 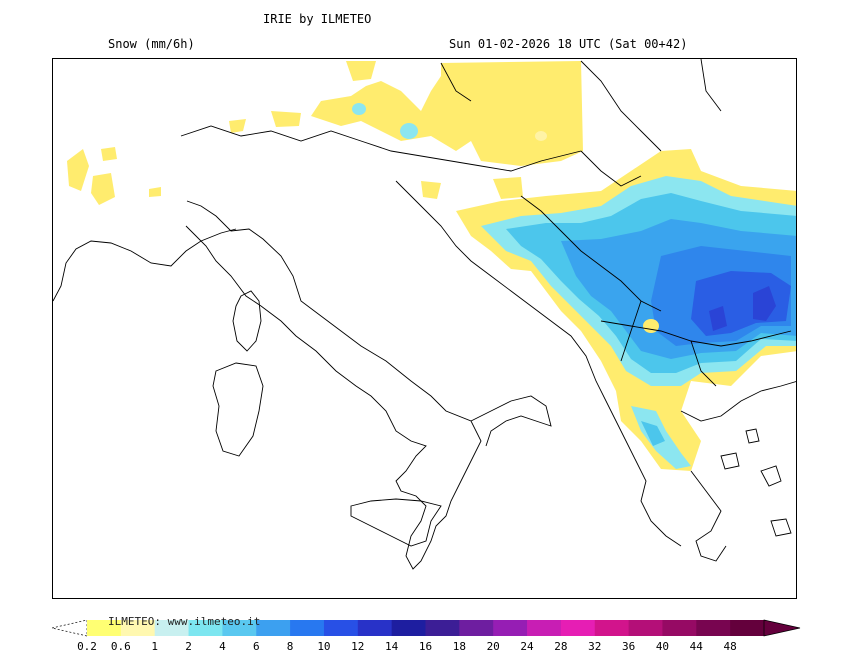 What do you see at coordinates (290, 646) in the screenshot?
I see `colorbar-tick-label: 8` at bounding box center [290, 646].